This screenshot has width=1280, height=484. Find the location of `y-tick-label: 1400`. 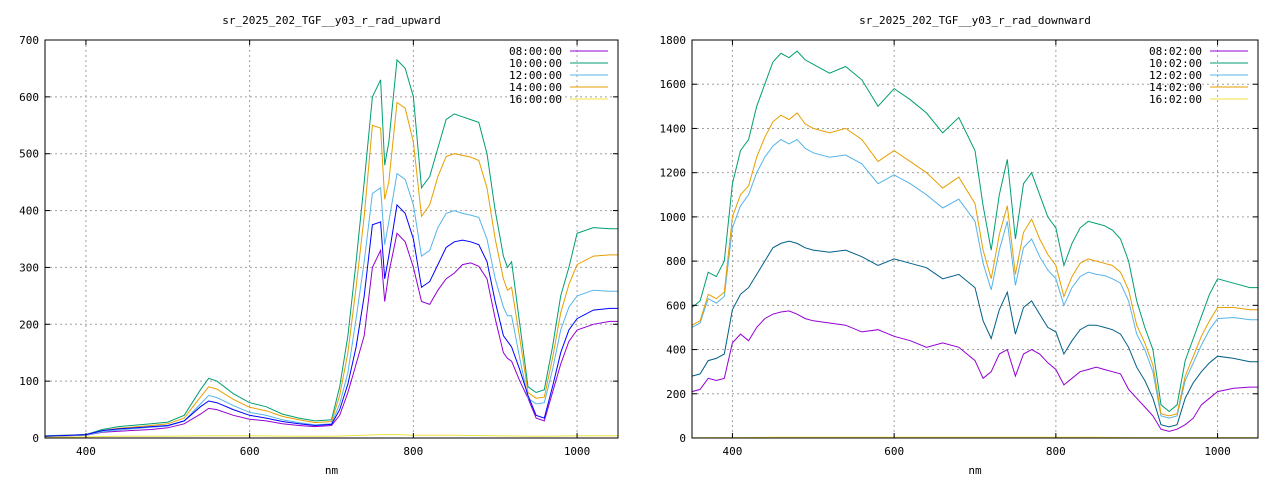

y-tick-label: 1400 is located at coordinates (673, 128).